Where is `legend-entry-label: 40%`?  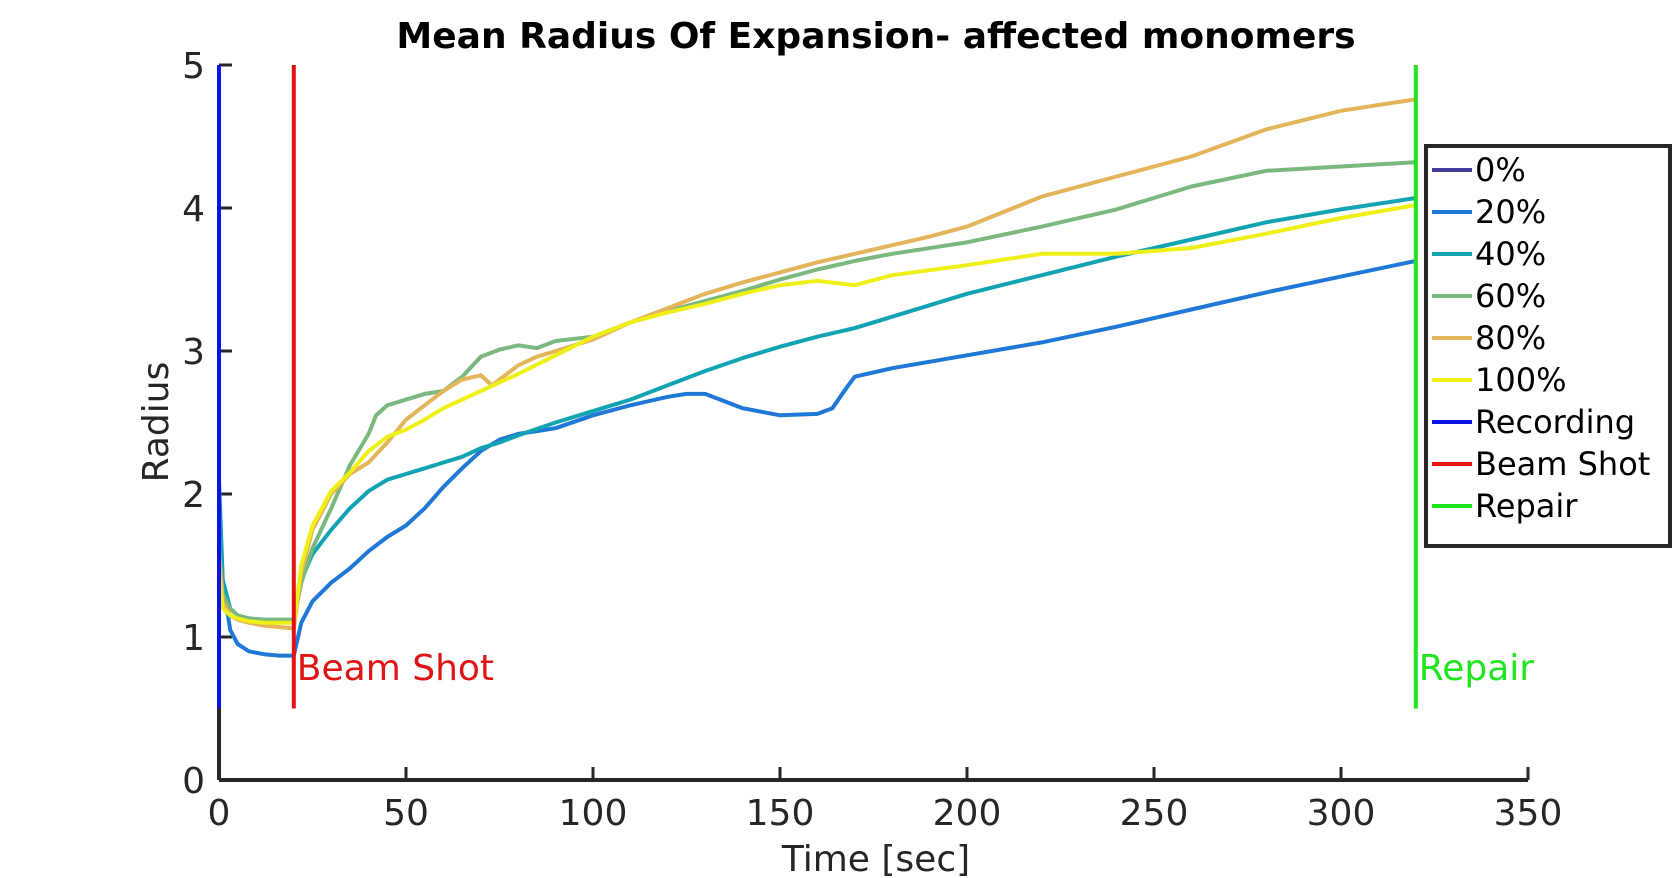
legend-entry-label: 40% is located at coordinates (1510, 254).